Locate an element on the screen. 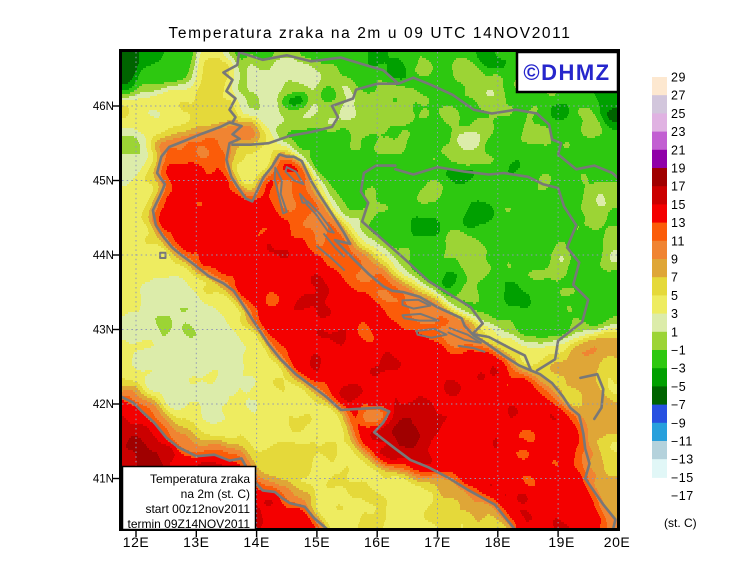 The height and width of the screenshot is (587, 740). svg-text: −1 is located at coordinates (678, 351).